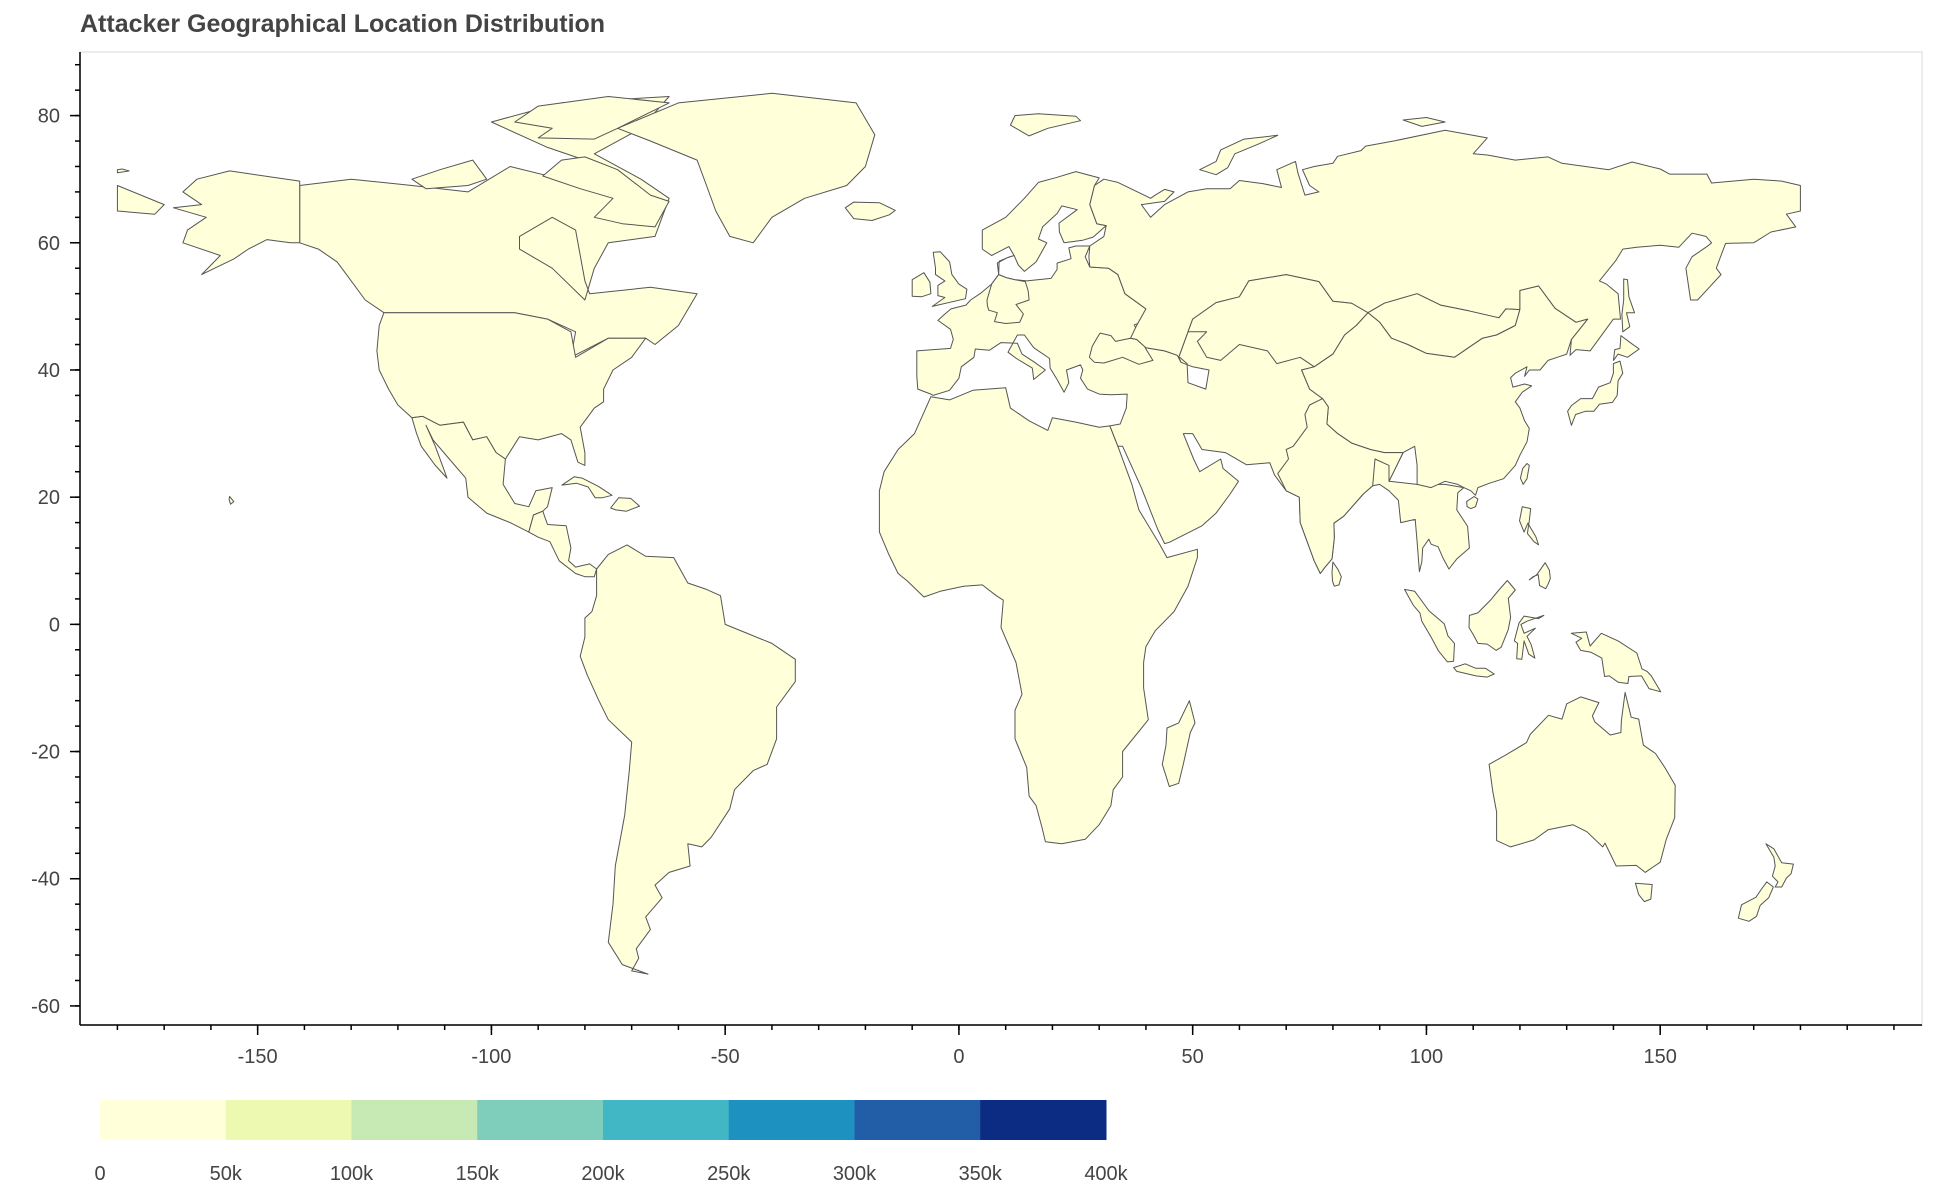  Describe the element at coordinates (687, 759) in the screenshot. I see `country-shape-south-america` at that location.